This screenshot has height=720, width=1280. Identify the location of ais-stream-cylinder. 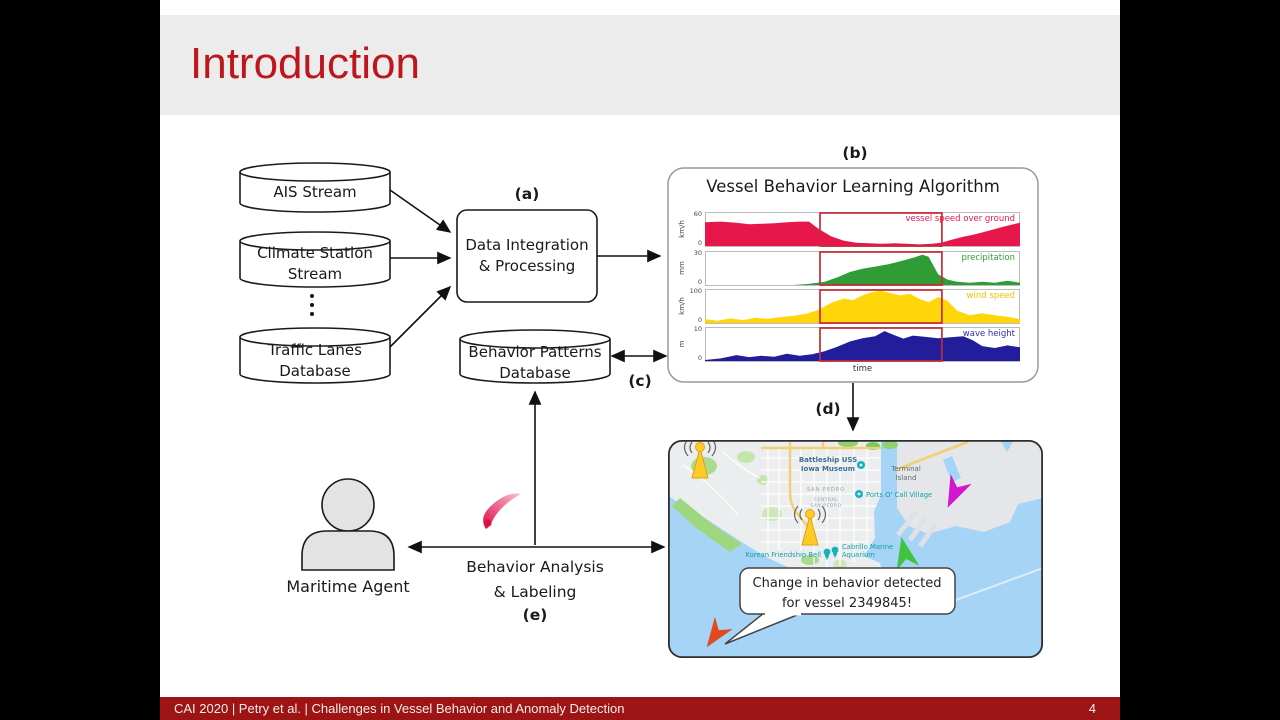
(315, 187).